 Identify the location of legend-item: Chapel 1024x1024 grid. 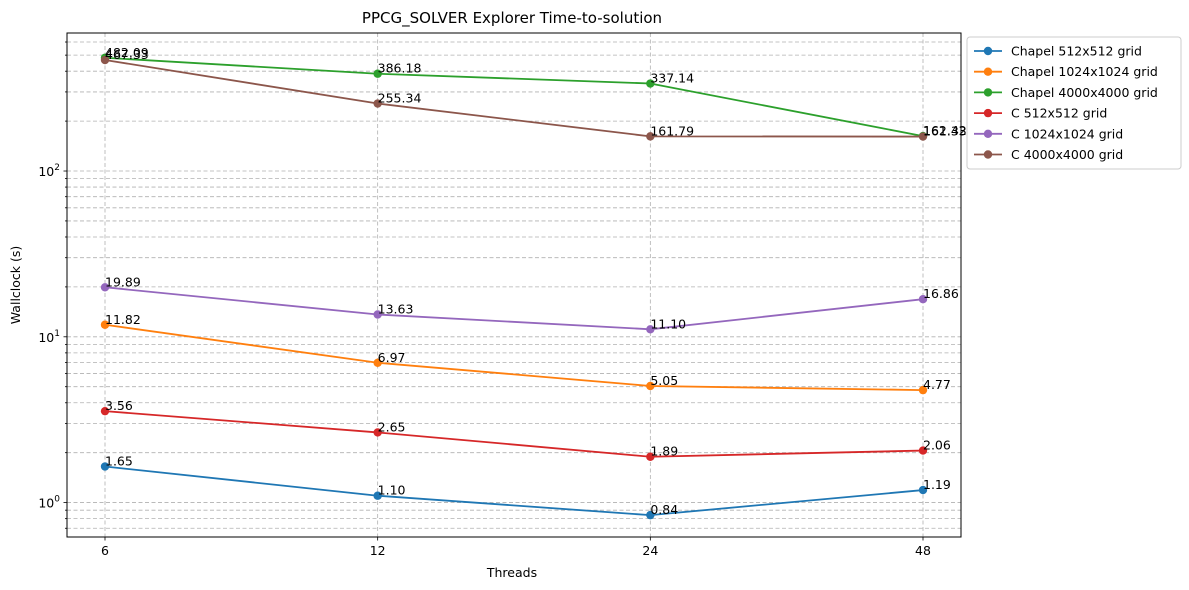
(1066, 71).